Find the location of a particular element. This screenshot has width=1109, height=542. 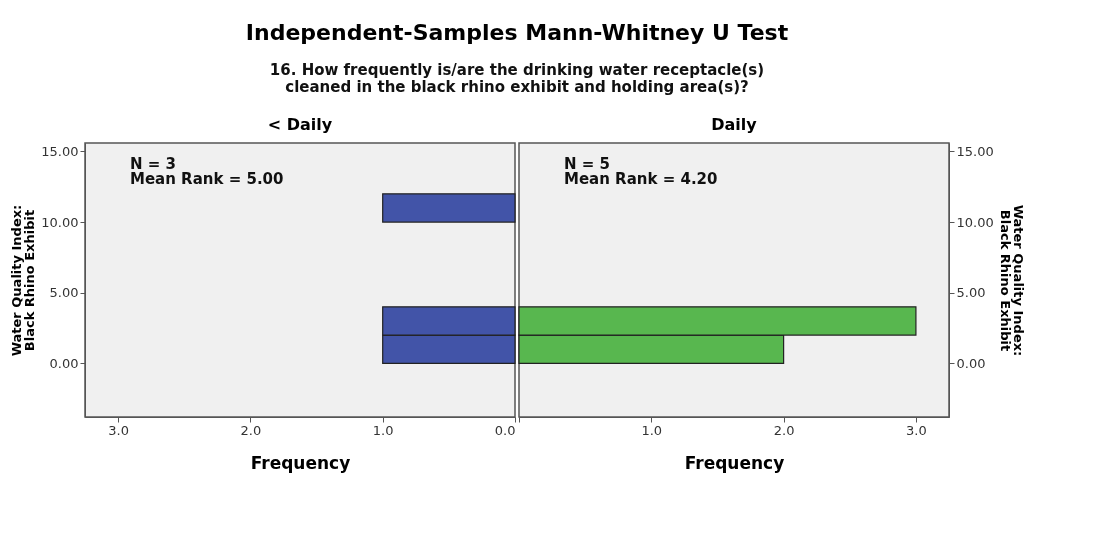

x-tick-label: 0.0 is located at coordinates (505, 430).